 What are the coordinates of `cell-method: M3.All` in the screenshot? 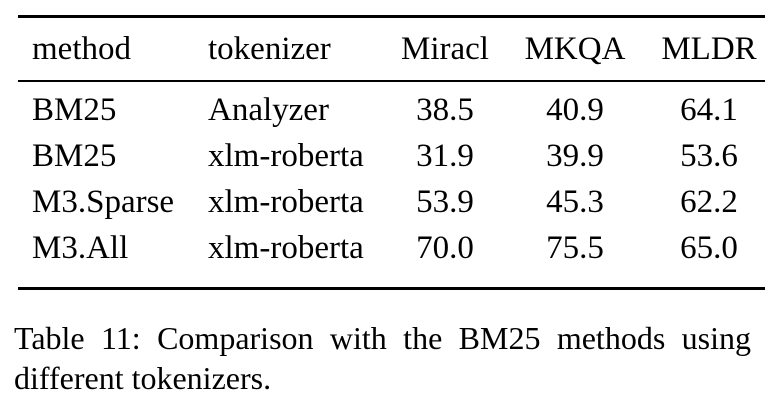 It's located at (80, 247).